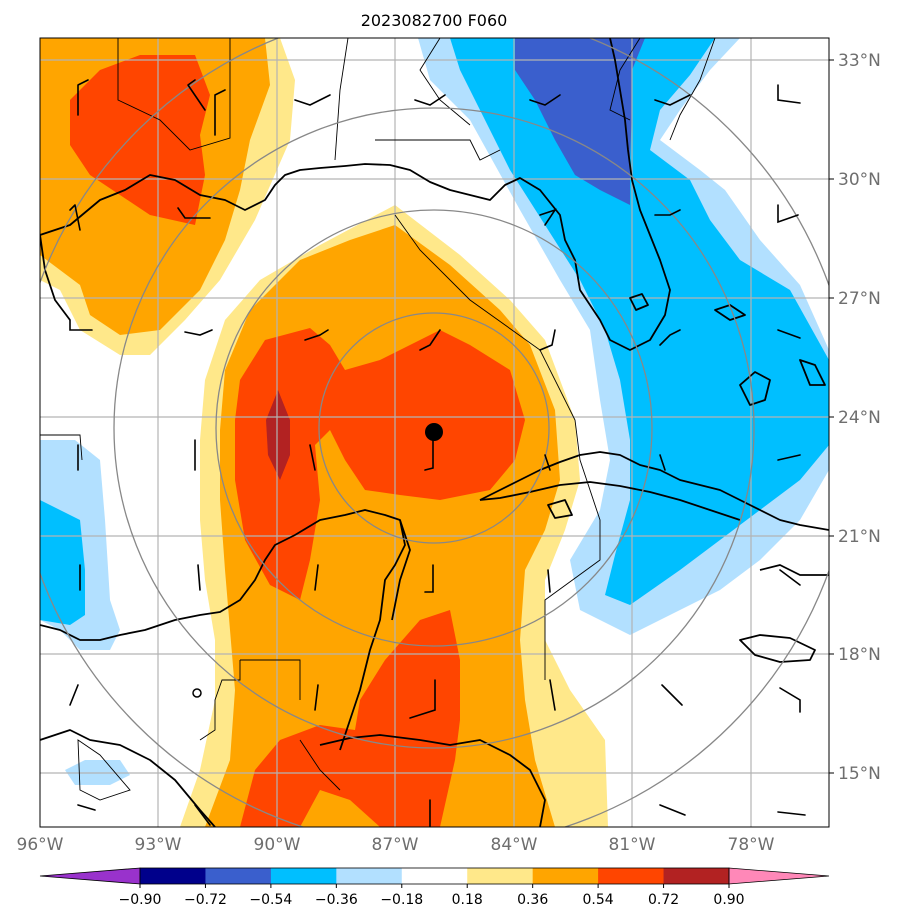 The width and height of the screenshot is (900, 924). I want to click on border-guat-belize, so click(270, 679).